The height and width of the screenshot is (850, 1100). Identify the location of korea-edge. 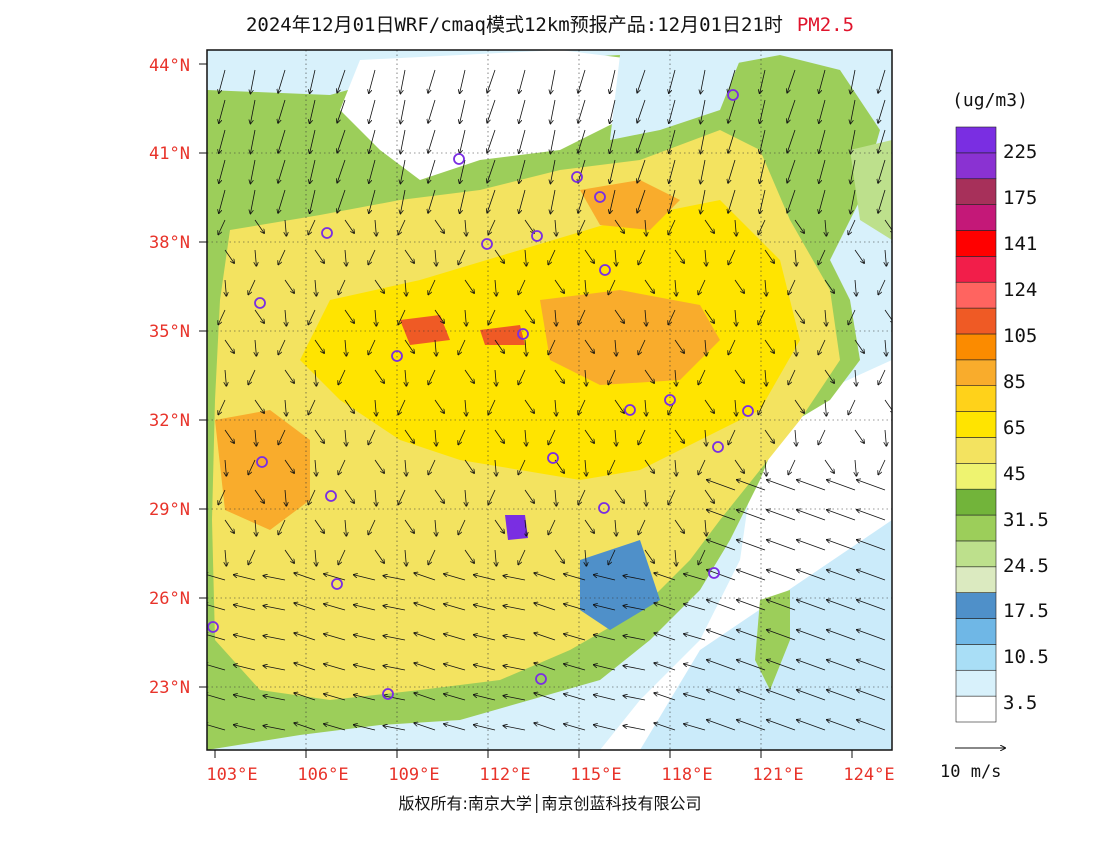
(871, 190).